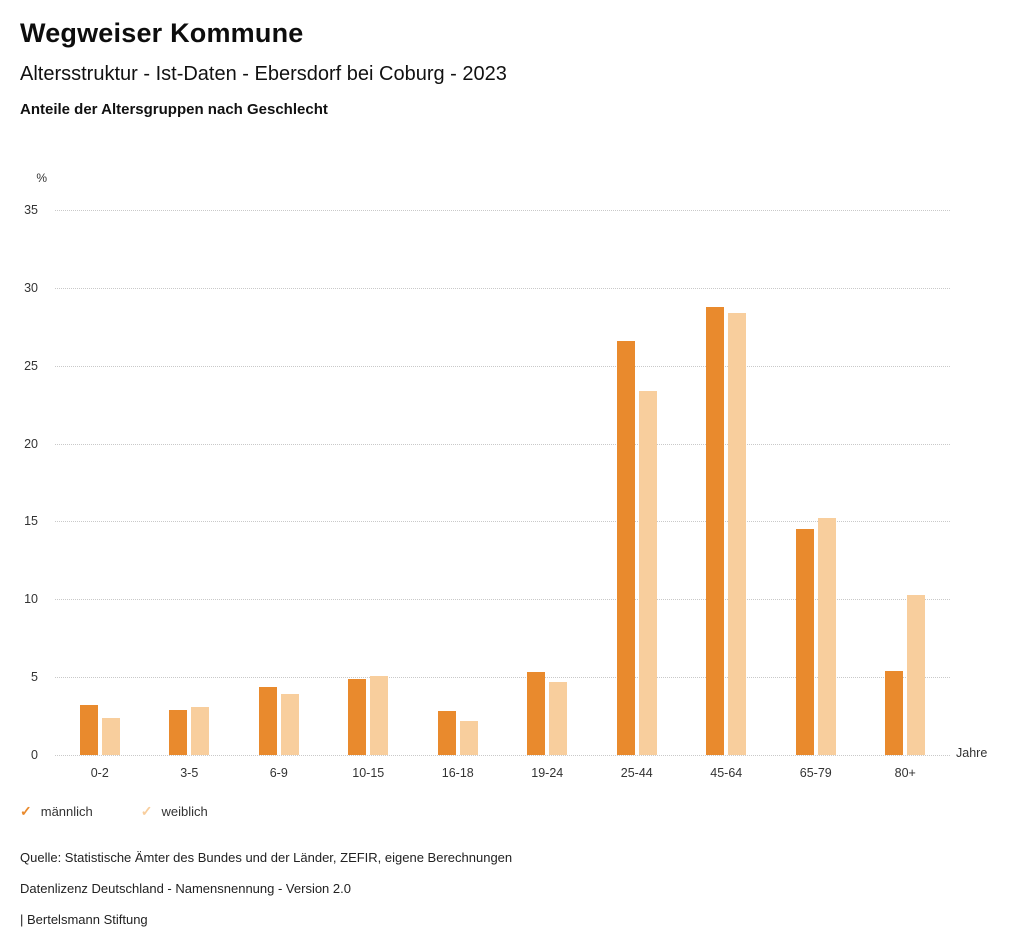 This screenshot has height=946, width=1024. I want to click on bar-group-80+, so click(906, 482).